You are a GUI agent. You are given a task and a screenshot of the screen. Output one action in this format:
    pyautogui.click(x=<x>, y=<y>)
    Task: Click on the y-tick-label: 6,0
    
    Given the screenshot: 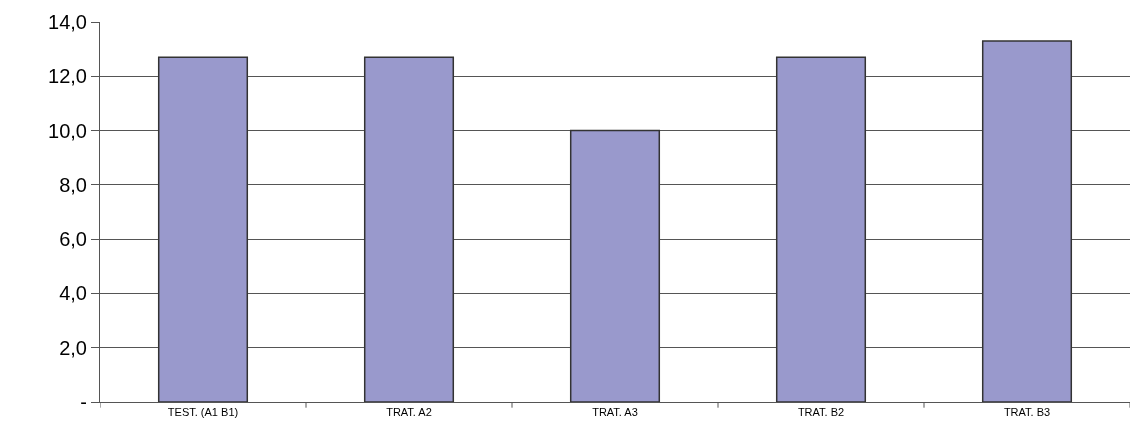 What is the action you would take?
    pyautogui.click(x=73, y=239)
    